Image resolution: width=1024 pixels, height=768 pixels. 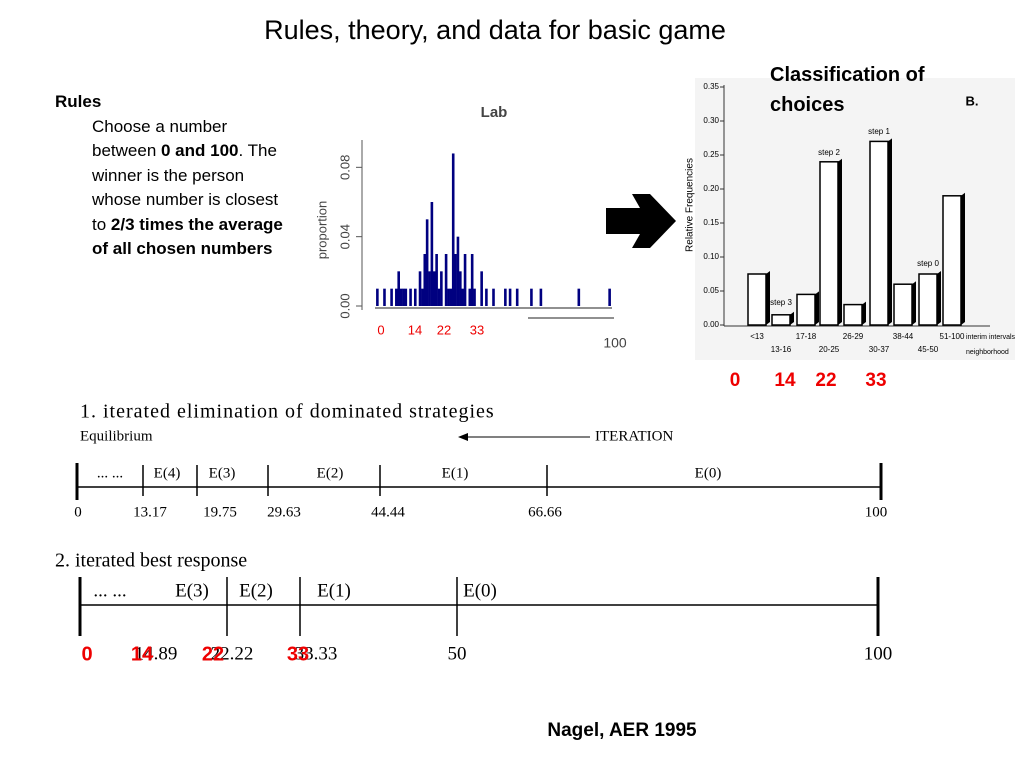 I want to click on x-tick-label: 20-25, so click(x=829, y=349).